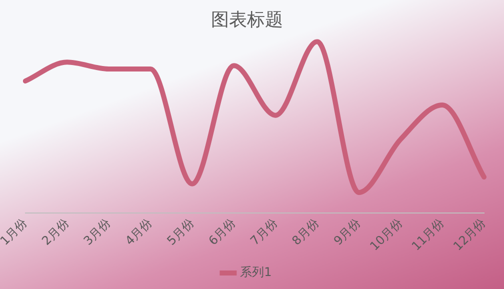  What do you see at coordinates (180, 232) in the screenshot?
I see `x-tick-label: 5月份` at bounding box center [180, 232].